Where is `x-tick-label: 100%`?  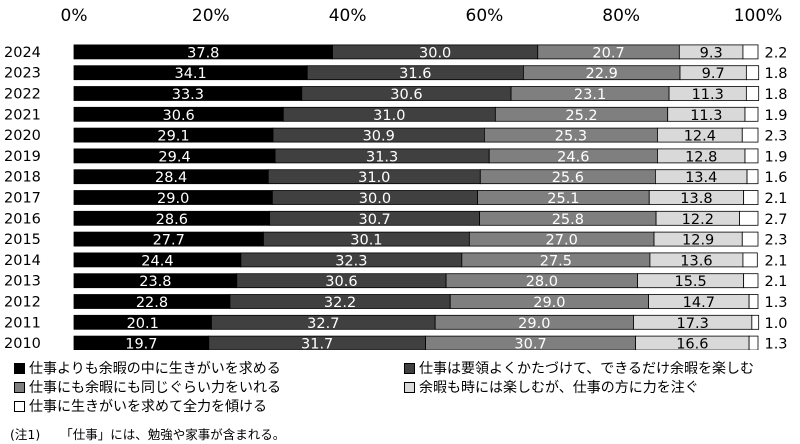 x-tick-label: 100% is located at coordinates (758, 16).